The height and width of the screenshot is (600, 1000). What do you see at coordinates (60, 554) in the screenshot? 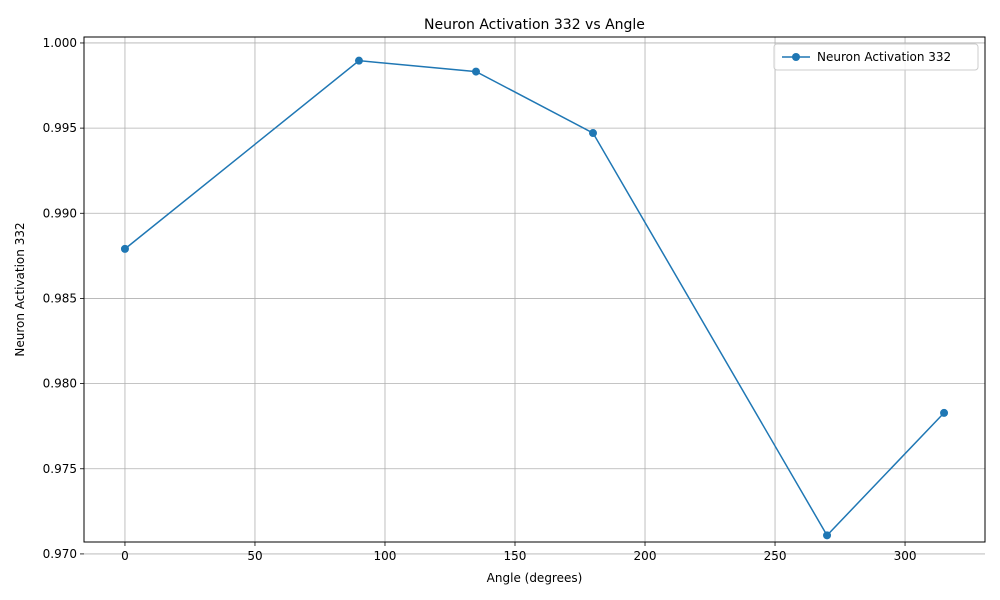
I see `y-tick-label: 0.970` at bounding box center [60, 554].